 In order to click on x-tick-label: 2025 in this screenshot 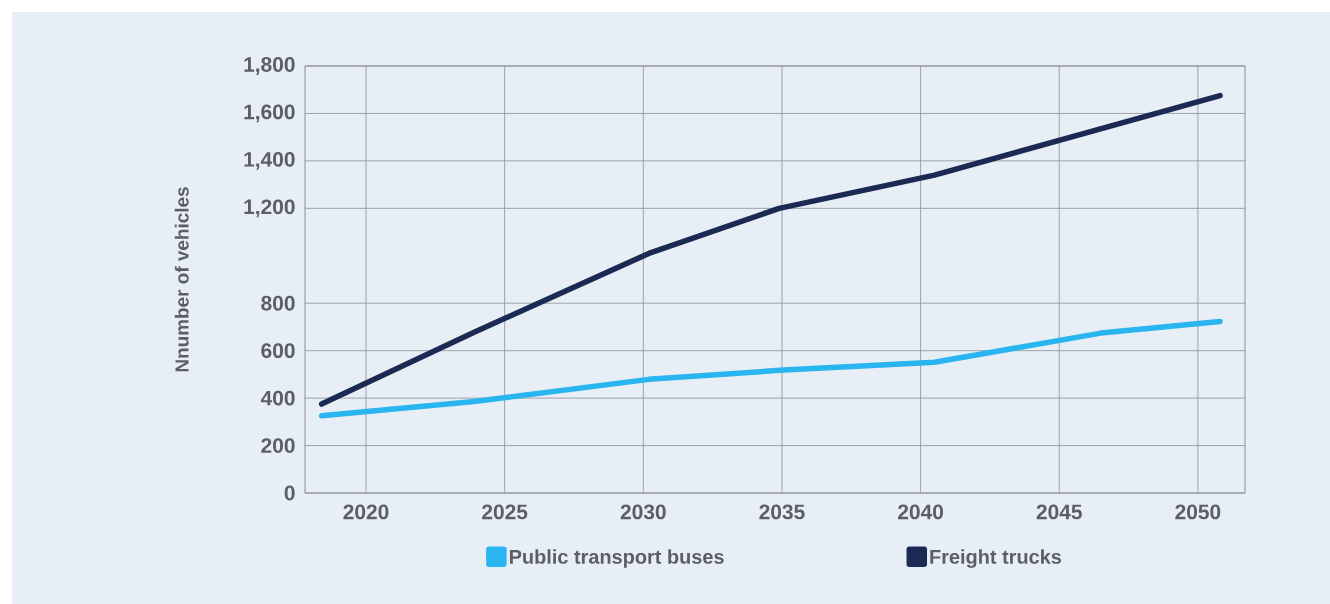, I will do `click(505, 512)`.